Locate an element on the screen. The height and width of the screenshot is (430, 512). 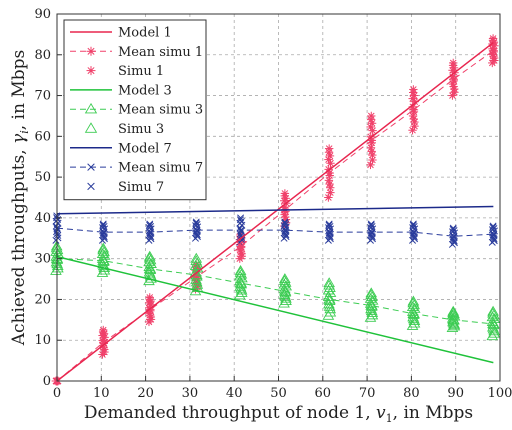
y-tick-label: 80 is located at coordinates (42, 55).